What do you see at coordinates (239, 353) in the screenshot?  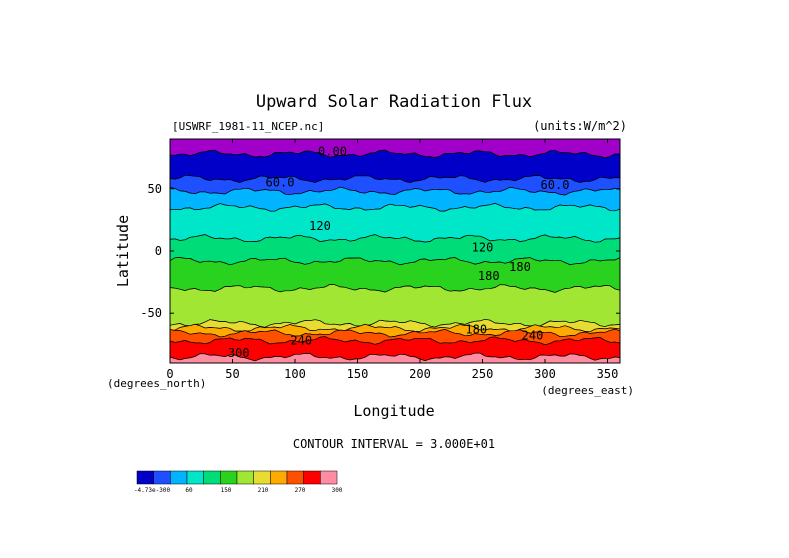 I see `contour-label: 300` at bounding box center [239, 353].